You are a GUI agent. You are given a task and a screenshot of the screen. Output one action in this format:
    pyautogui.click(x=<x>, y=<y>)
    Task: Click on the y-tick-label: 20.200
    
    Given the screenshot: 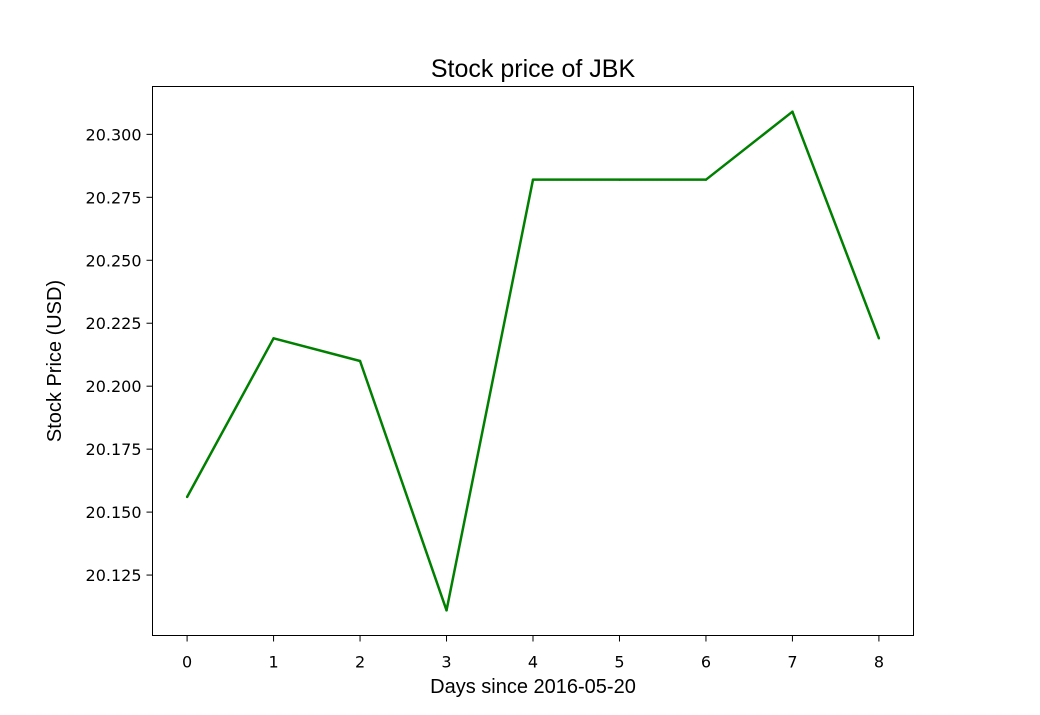 What is the action you would take?
    pyautogui.click(x=114, y=386)
    